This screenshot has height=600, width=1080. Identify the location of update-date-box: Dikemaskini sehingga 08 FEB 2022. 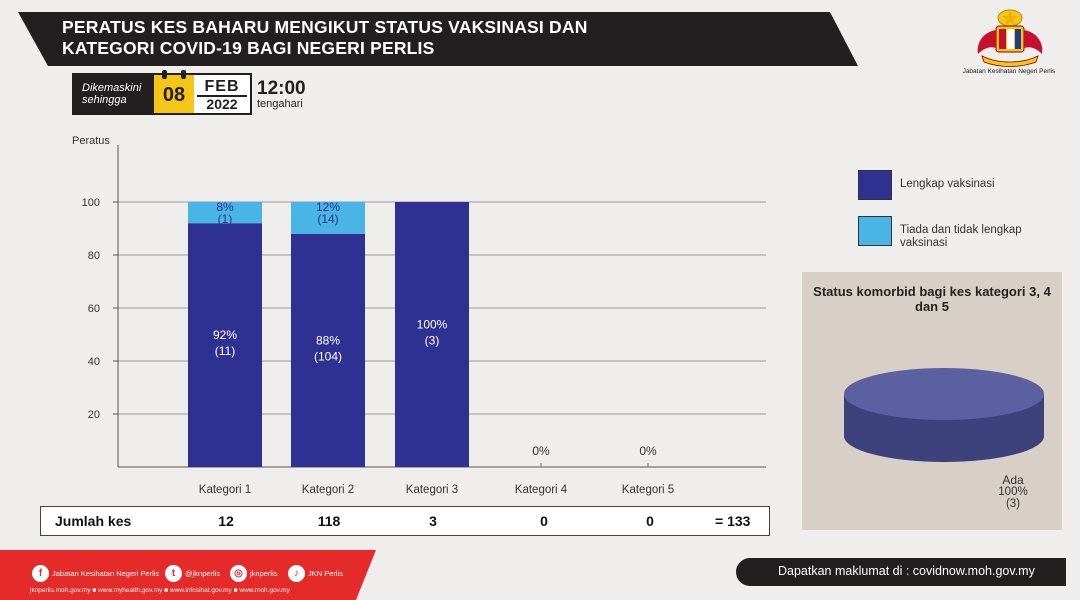
(162, 92).